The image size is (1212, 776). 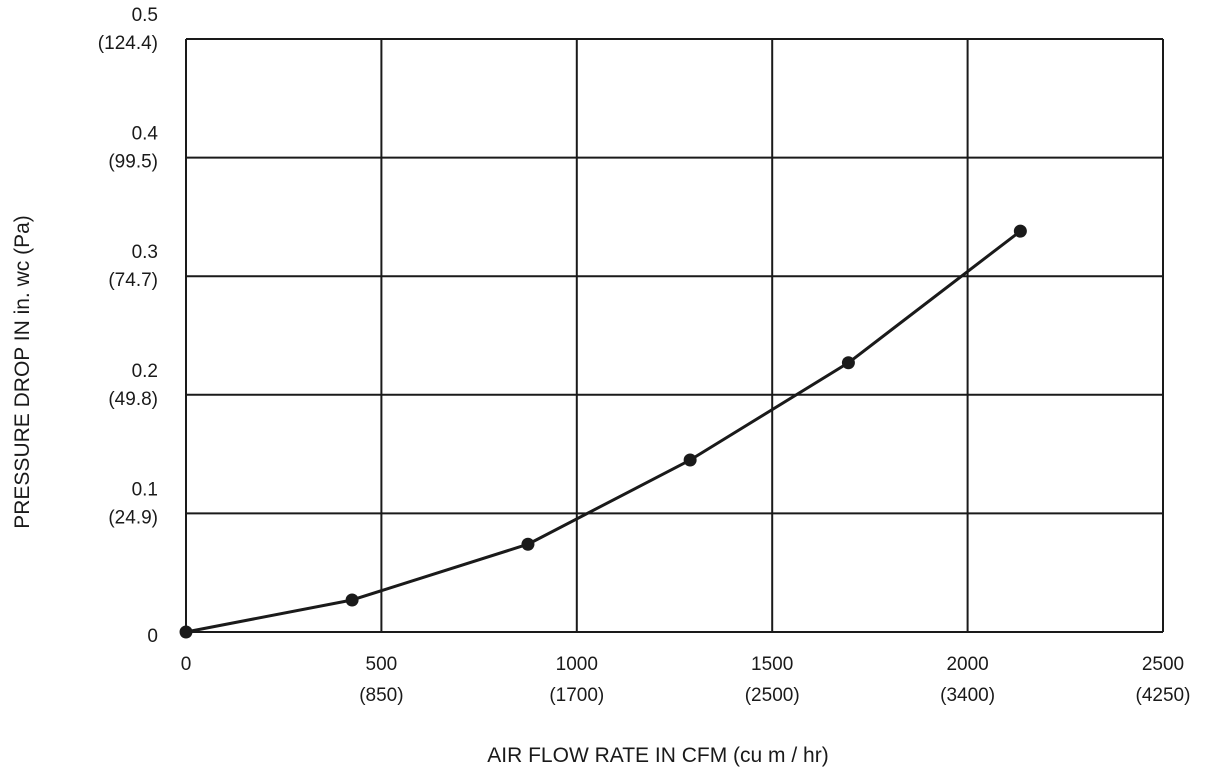 I want to click on y-tick-sublabel: (124.4), so click(x=128, y=43).